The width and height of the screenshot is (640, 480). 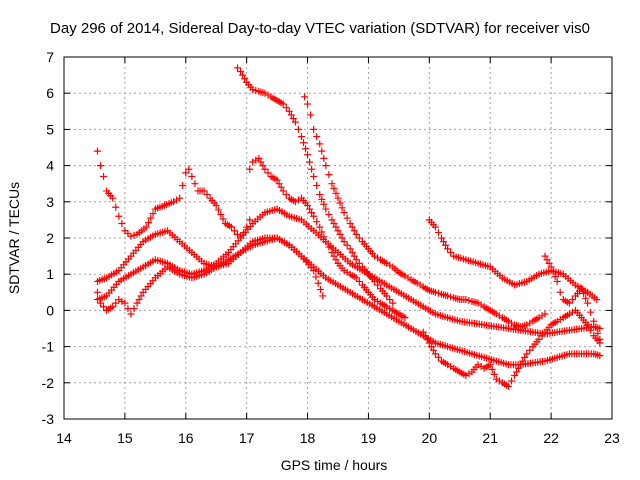 I want to click on x-tick-label: 17, so click(x=247, y=438).